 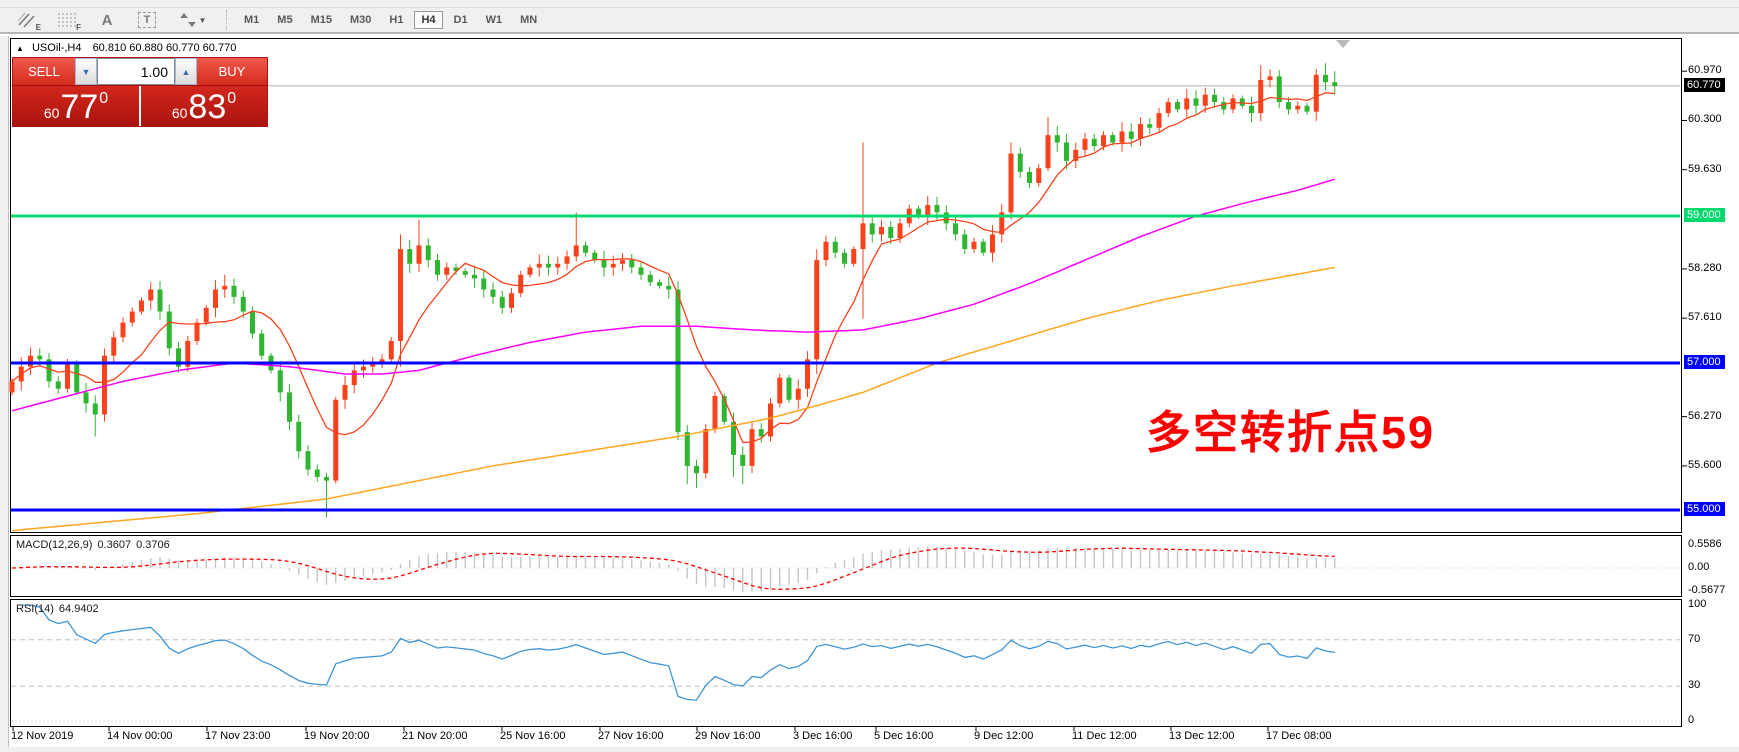 I want to click on arrow-objects-icon: ▼, so click(x=193, y=20).